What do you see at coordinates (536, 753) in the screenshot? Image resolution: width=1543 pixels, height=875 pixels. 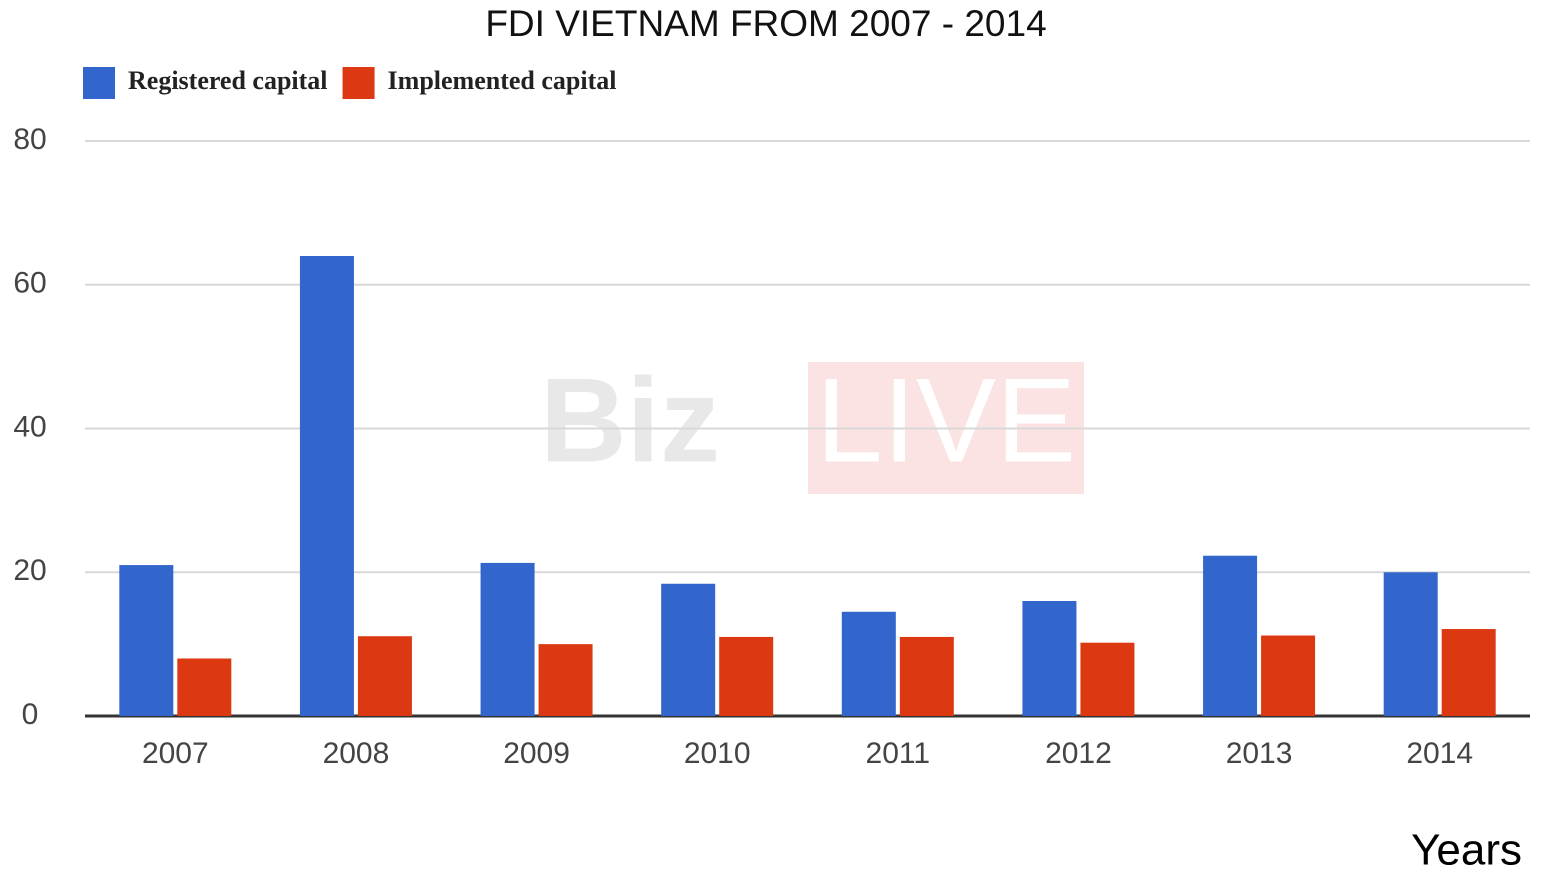 I see `x-tick-label: 2009` at bounding box center [536, 753].